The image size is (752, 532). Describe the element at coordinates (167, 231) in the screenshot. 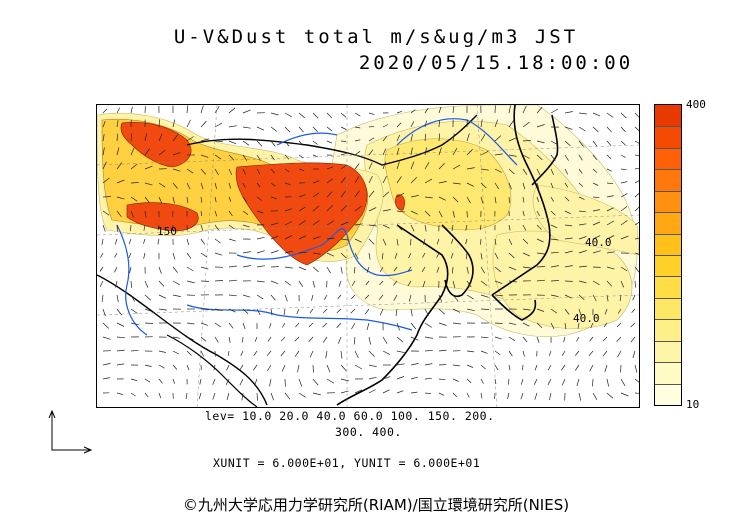

I see `contour-label-150: 150` at that location.